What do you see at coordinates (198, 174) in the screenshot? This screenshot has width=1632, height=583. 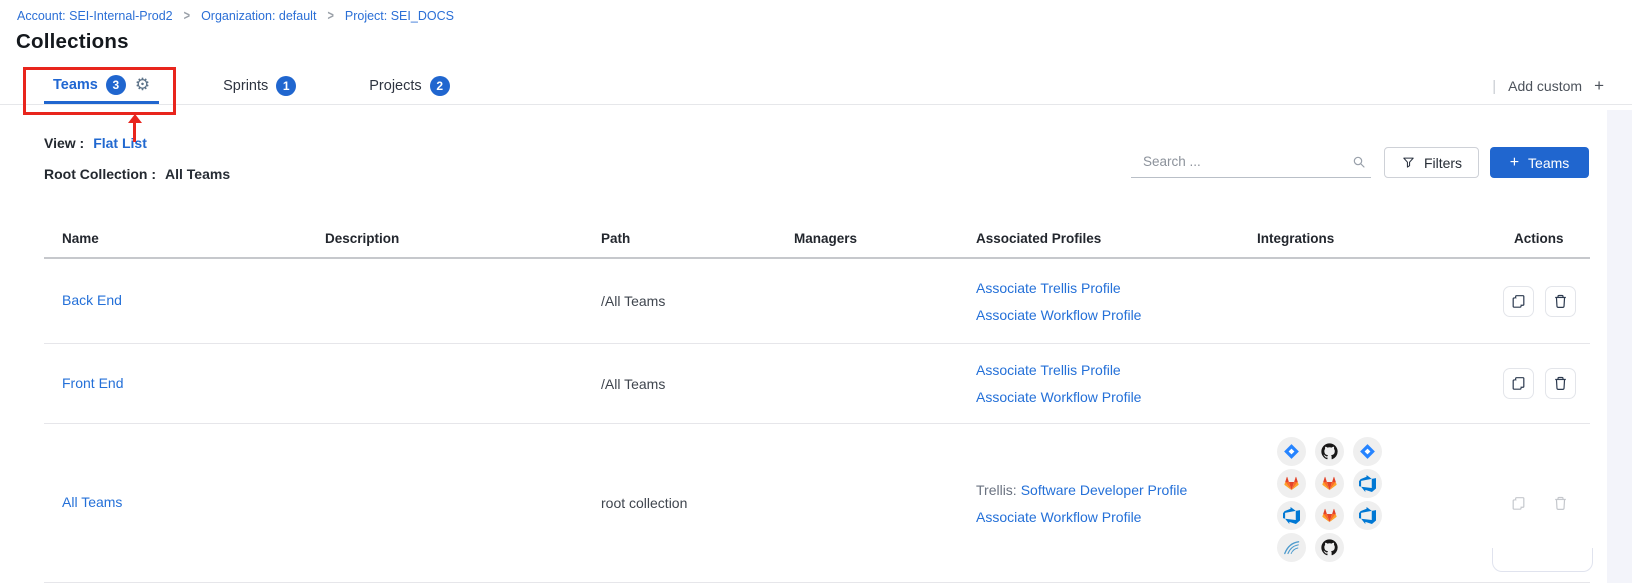 I see `root-collection-value: All Teams` at bounding box center [198, 174].